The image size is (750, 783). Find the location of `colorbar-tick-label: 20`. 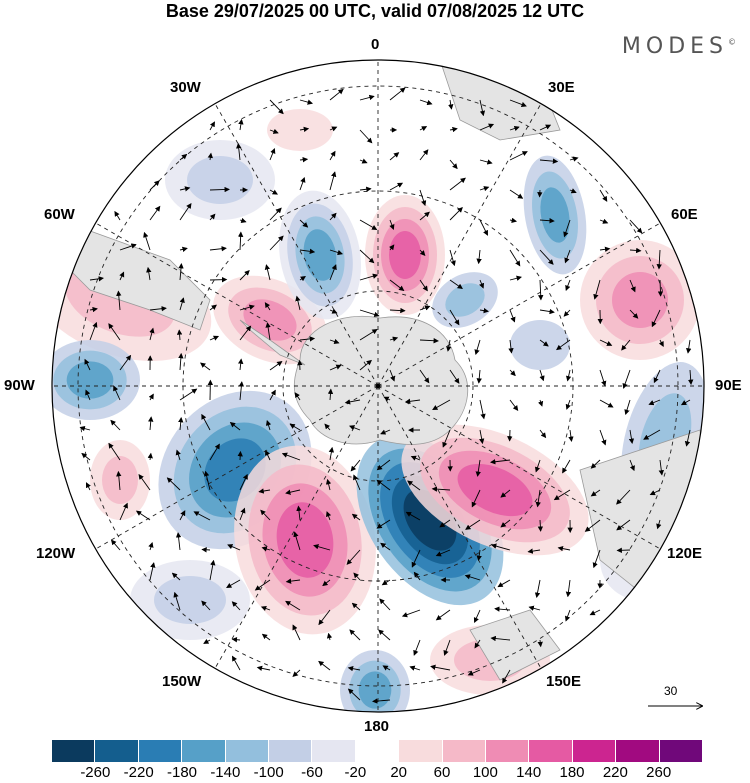

colorbar-tick-label: 20 is located at coordinates (398, 772).